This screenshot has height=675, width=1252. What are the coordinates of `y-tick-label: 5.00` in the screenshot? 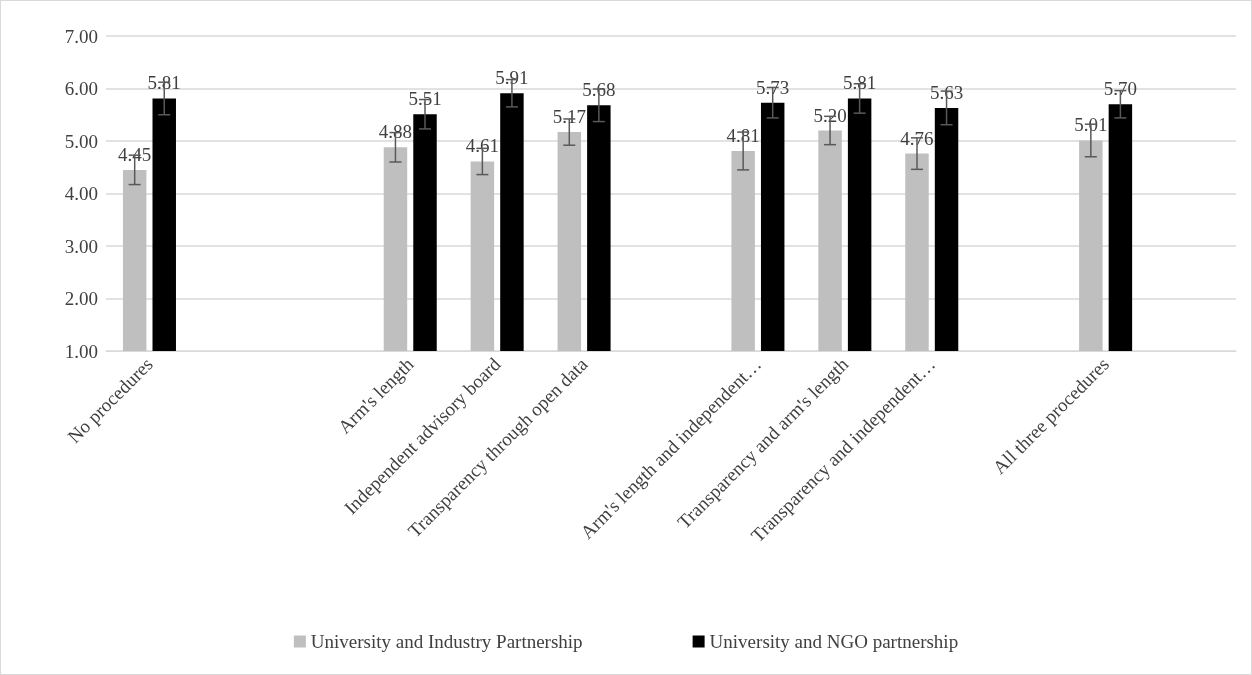 It's located at (81, 141).